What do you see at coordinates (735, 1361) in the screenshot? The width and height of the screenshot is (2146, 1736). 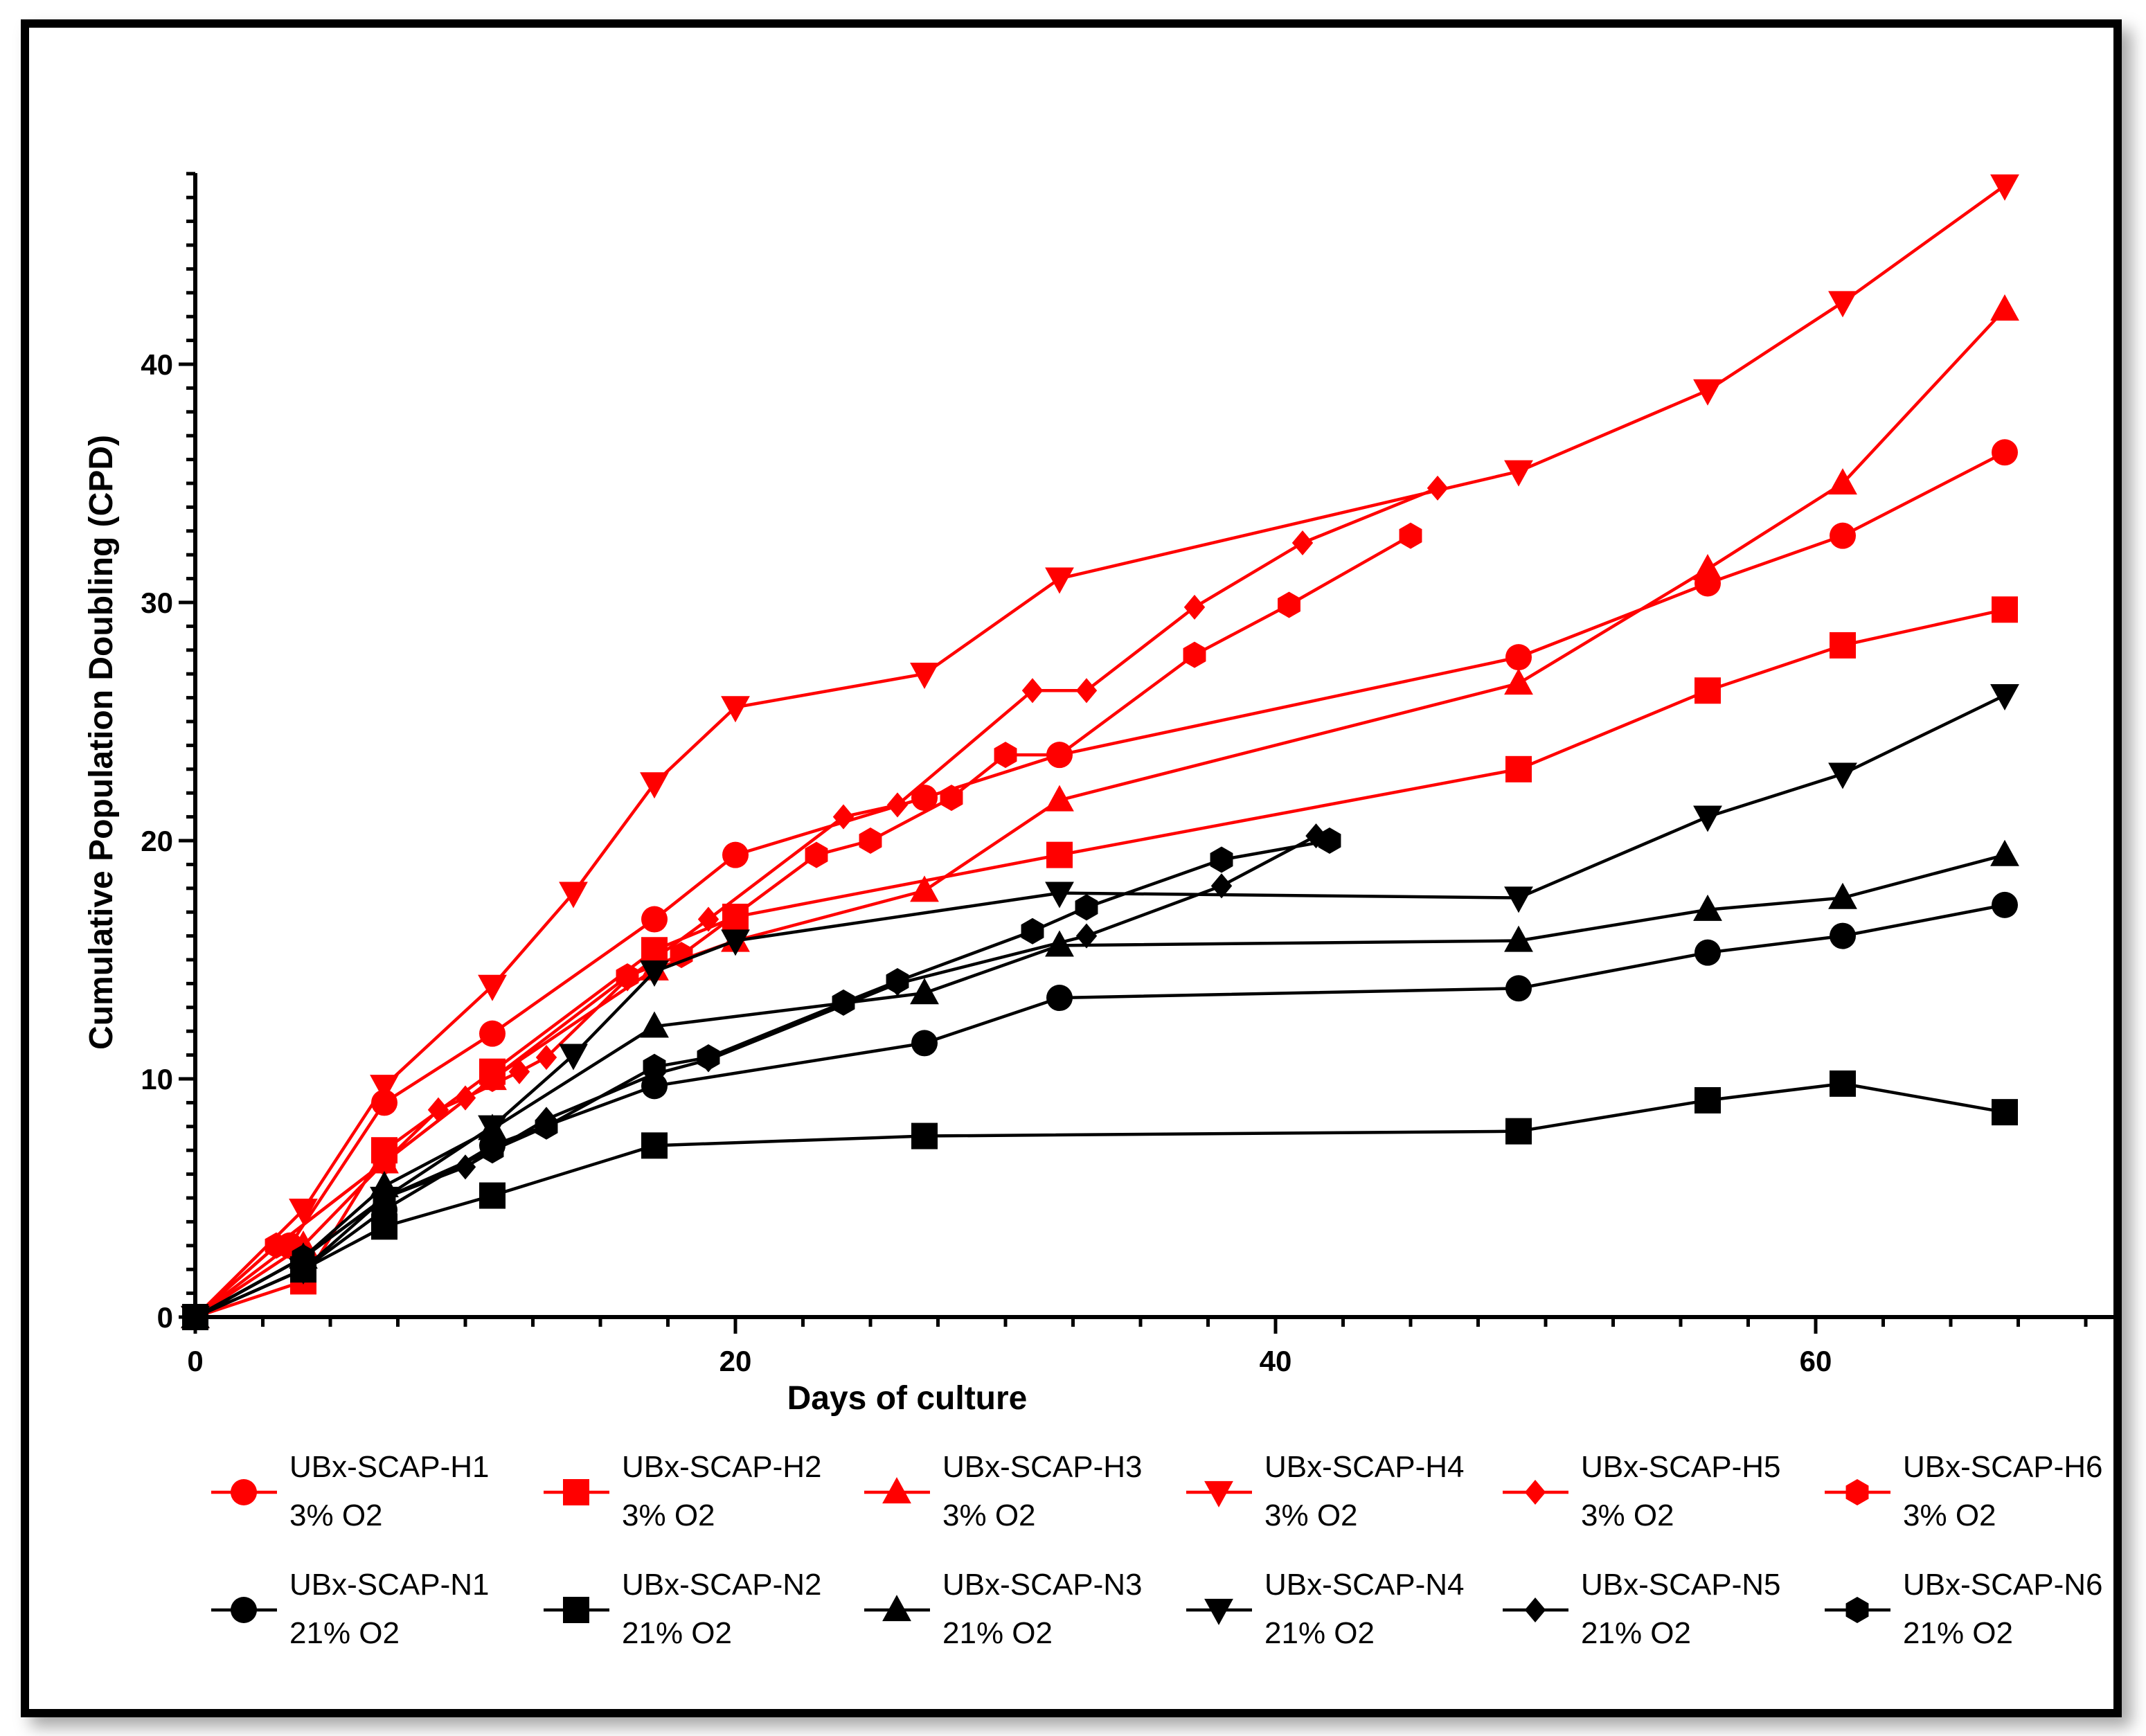 I see `x-tick-label: 20` at bounding box center [735, 1361].